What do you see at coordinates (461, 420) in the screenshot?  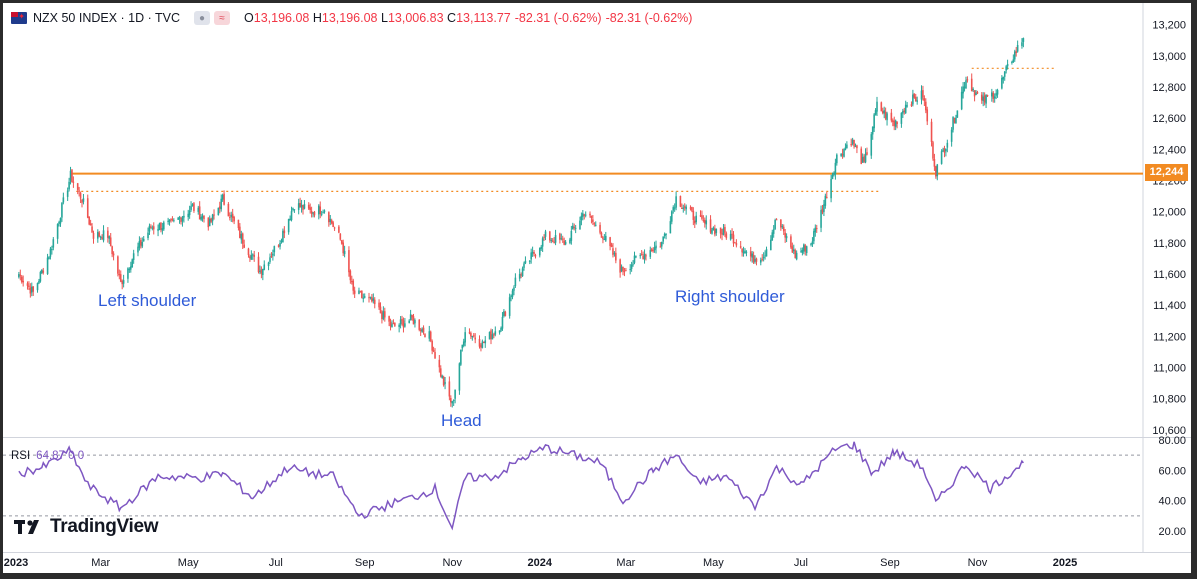 I see `head-label: Head` at bounding box center [461, 420].